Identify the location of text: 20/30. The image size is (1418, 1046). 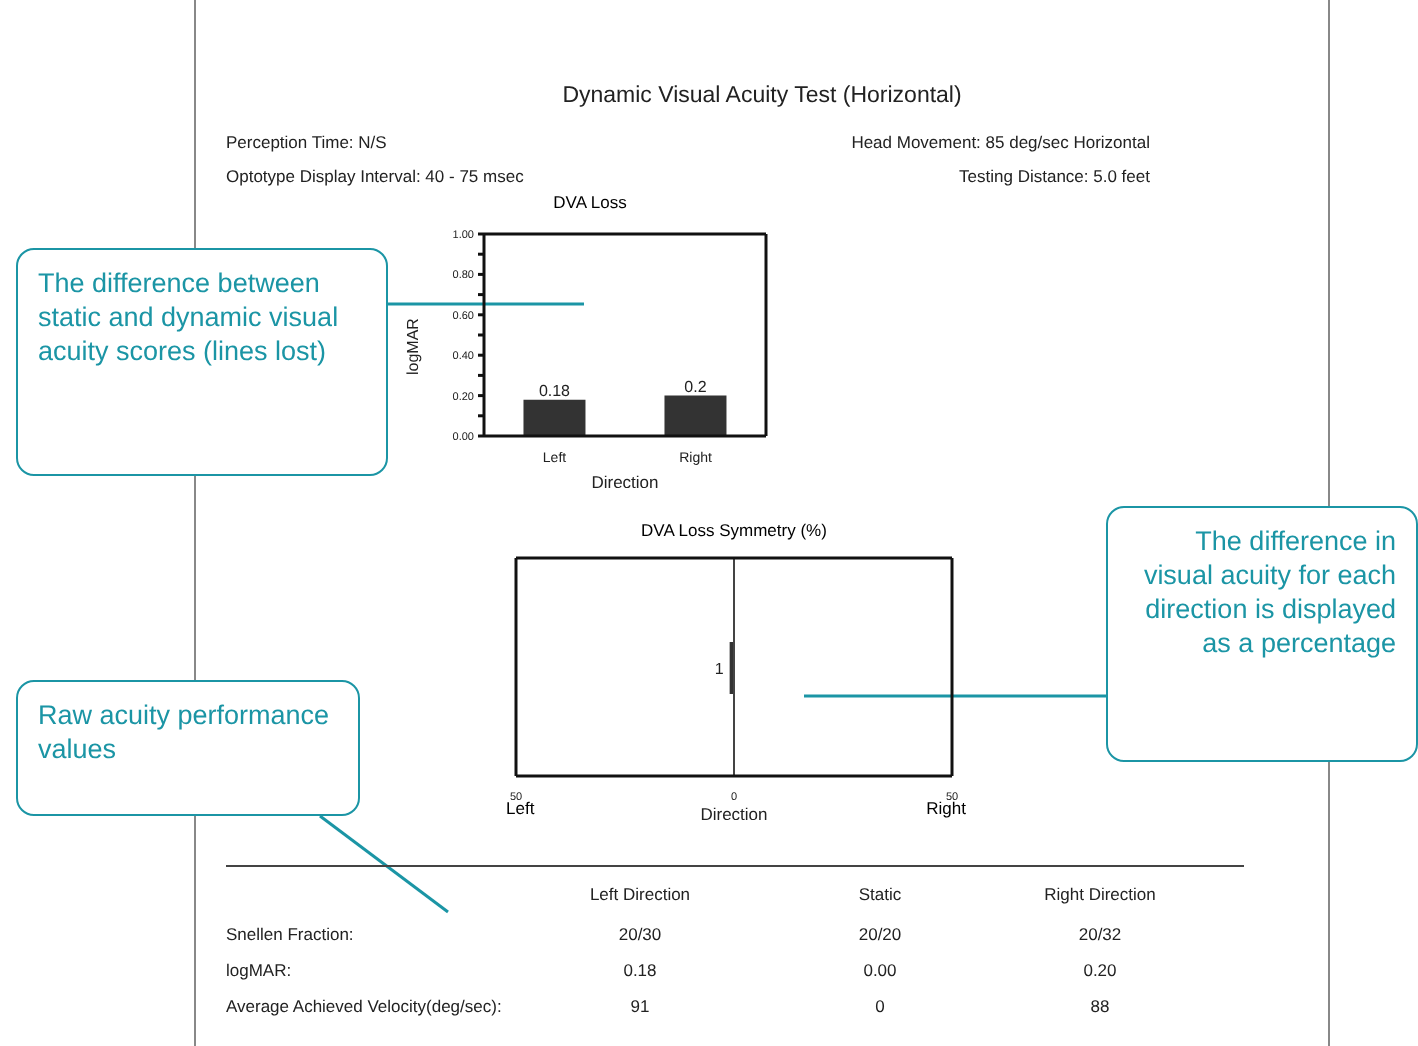
(640, 934).